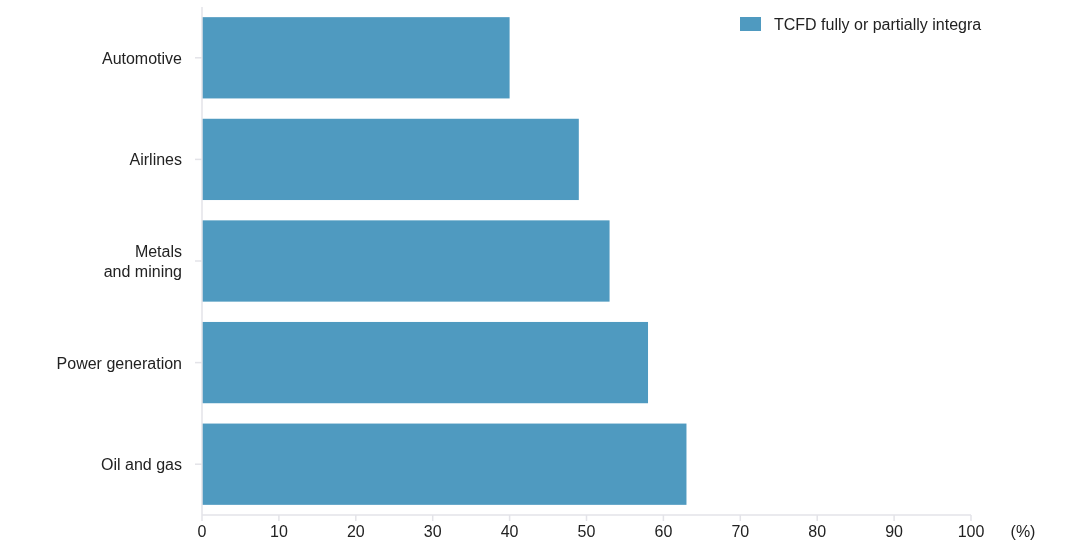 The height and width of the screenshot is (550, 1077). I want to click on y-tick-label: Power generation, so click(119, 363).